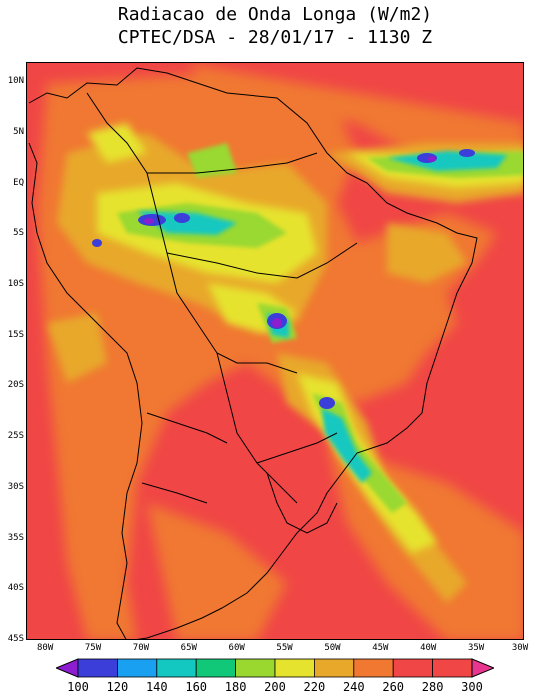 The height and width of the screenshot is (700, 550). I want to click on lat-label: 10N, so click(15, 81).